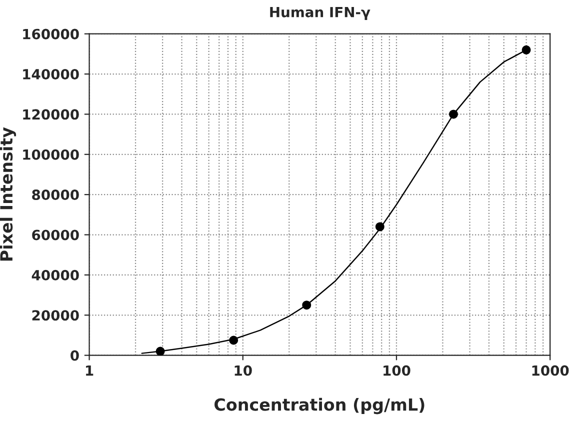 The width and height of the screenshot is (576, 423). Describe the element at coordinates (51, 74) in the screenshot. I see `y-tick-label: 140000` at that location.